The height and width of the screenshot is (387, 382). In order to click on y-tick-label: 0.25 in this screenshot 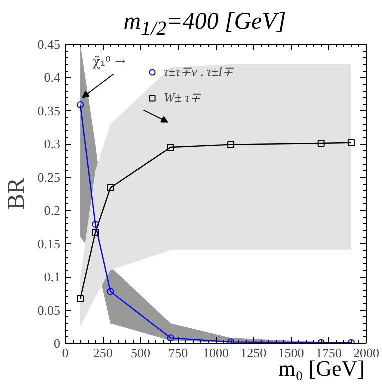, I will do `click(49, 177)`.